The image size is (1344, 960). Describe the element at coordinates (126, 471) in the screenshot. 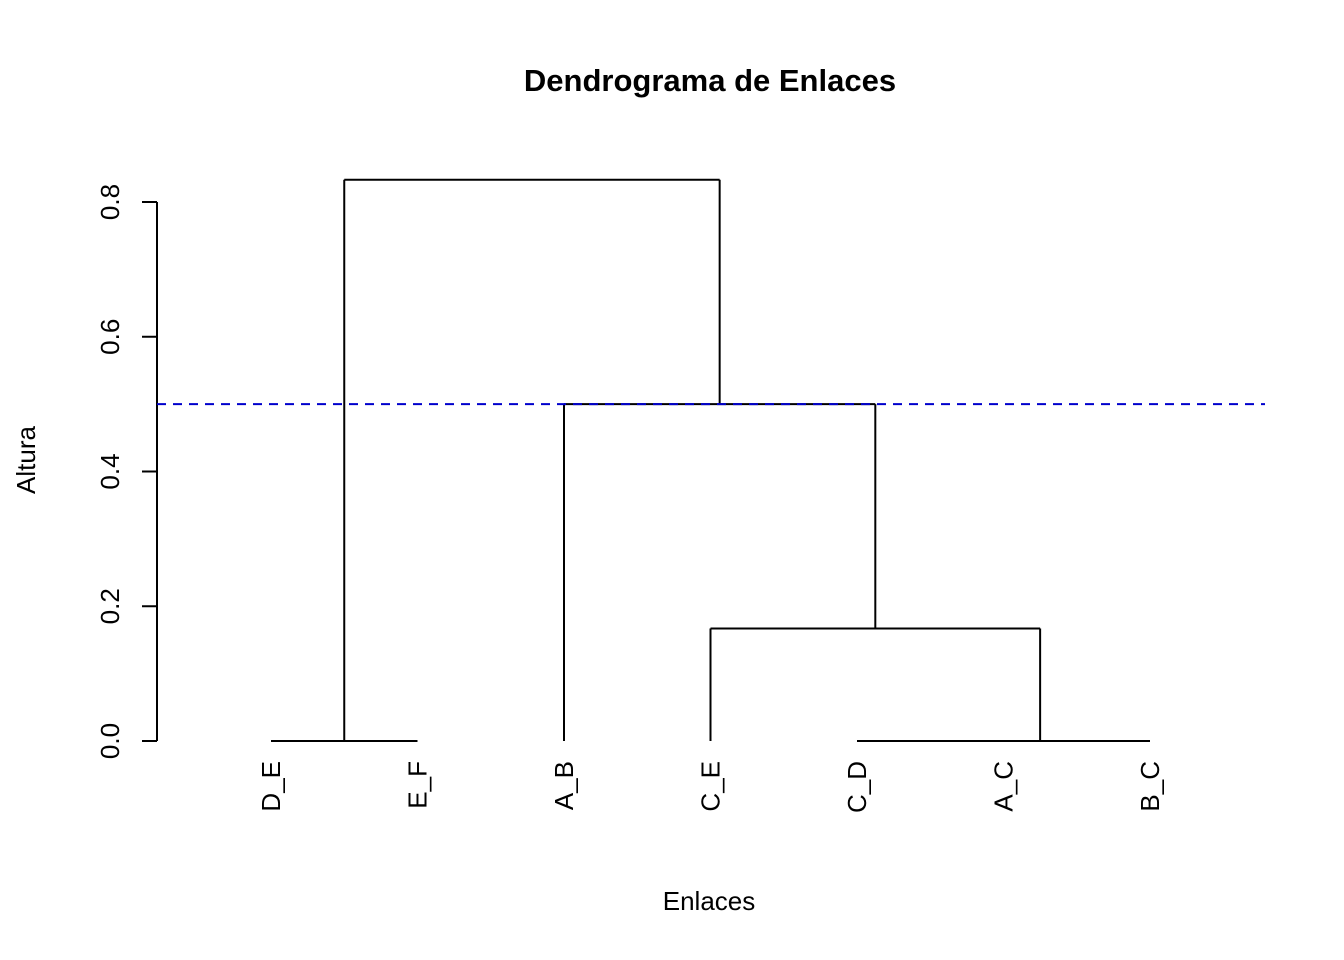

I see `y-axis: 0.0 0.2 0.4 0.6 0.8` at that location.